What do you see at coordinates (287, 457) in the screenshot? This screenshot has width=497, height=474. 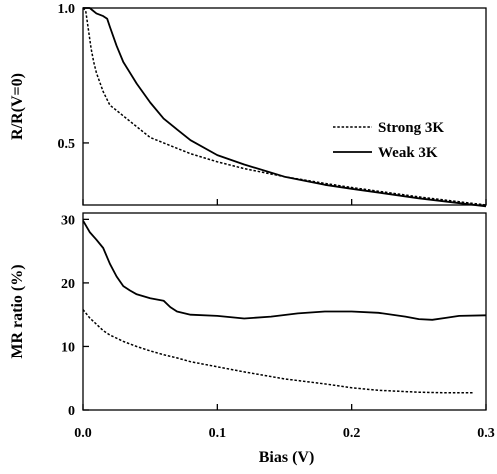 I see `x-axis-label: Bias (V)` at bounding box center [287, 457].